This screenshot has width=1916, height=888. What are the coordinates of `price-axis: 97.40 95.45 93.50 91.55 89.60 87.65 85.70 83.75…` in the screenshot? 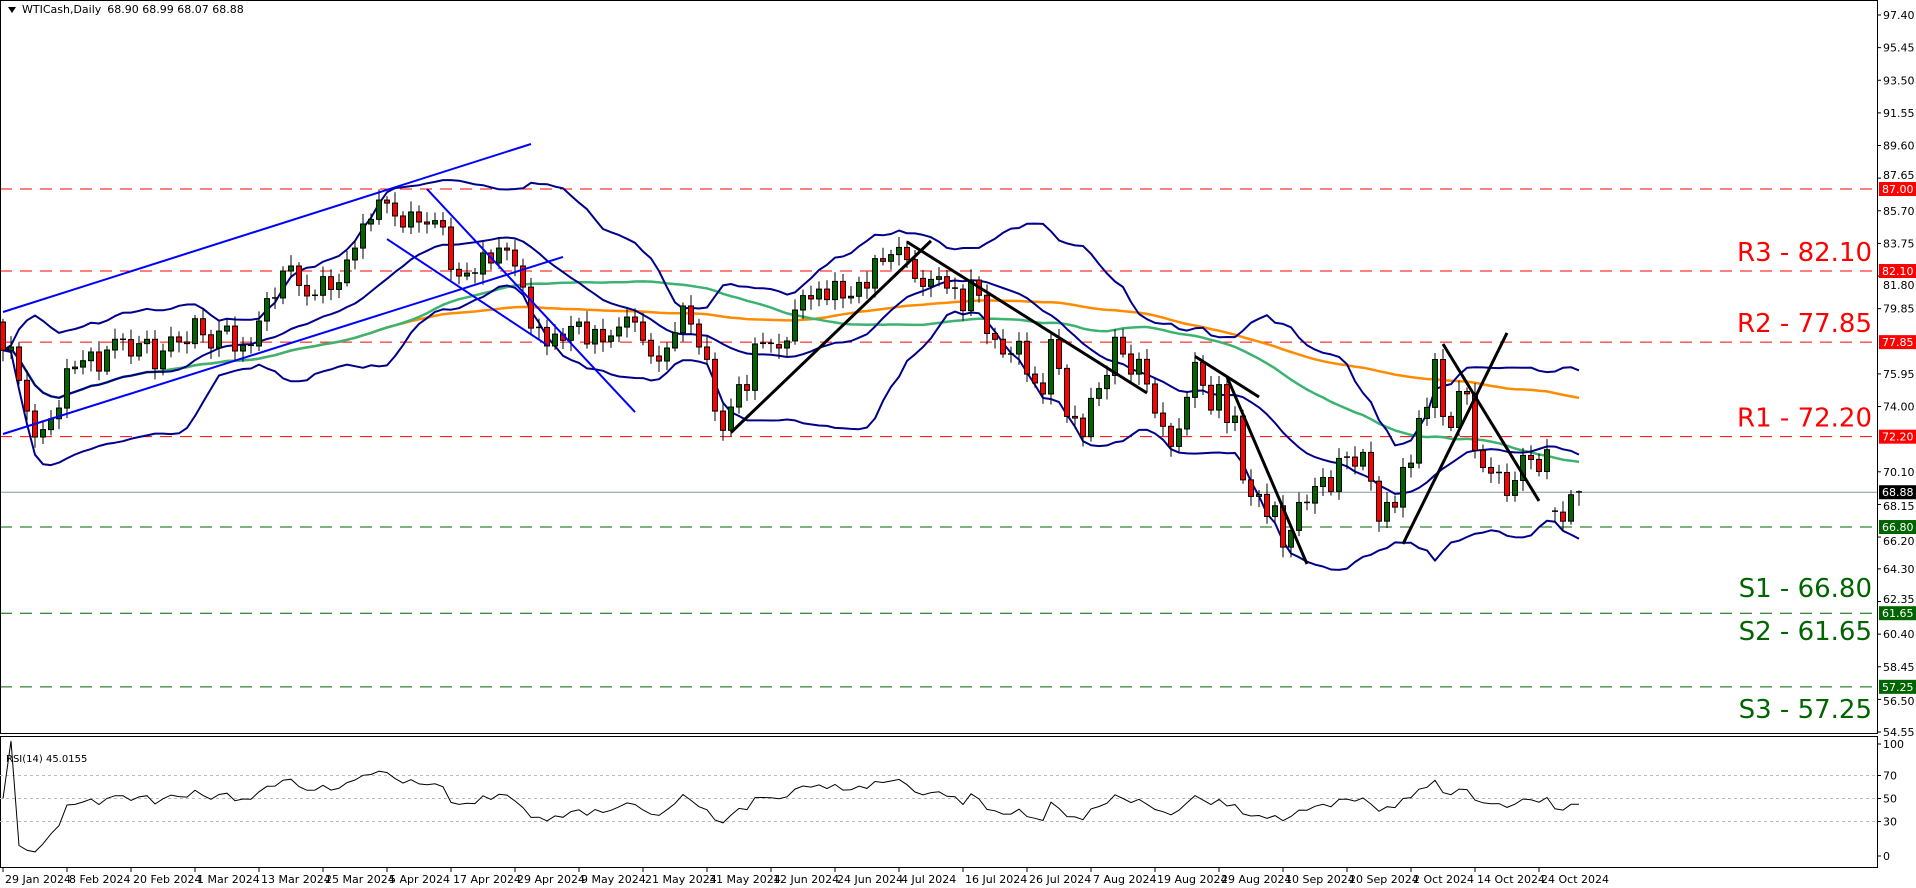 It's located at (1896, 374).